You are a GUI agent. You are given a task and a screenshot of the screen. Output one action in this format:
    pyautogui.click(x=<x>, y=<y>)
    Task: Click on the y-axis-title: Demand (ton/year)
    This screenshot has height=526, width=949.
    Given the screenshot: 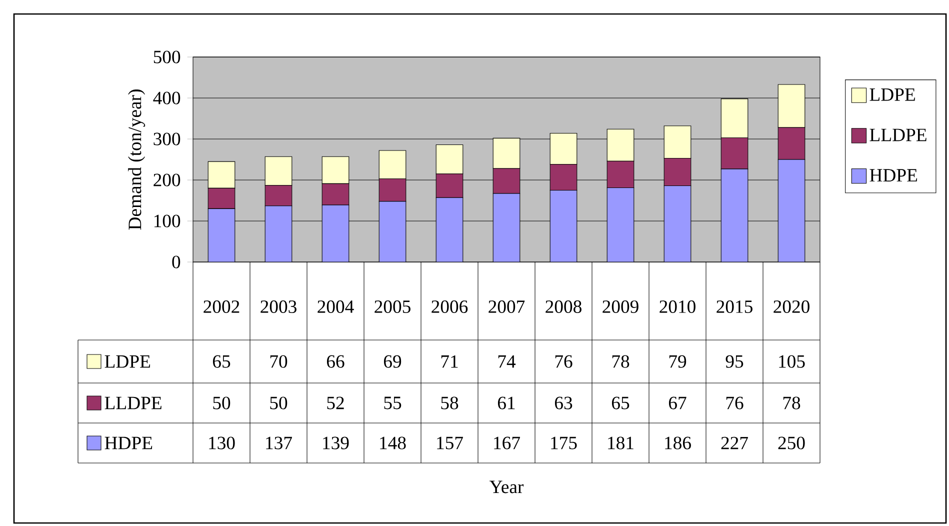 What is the action you would take?
    pyautogui.click(x=137, y=160)
    